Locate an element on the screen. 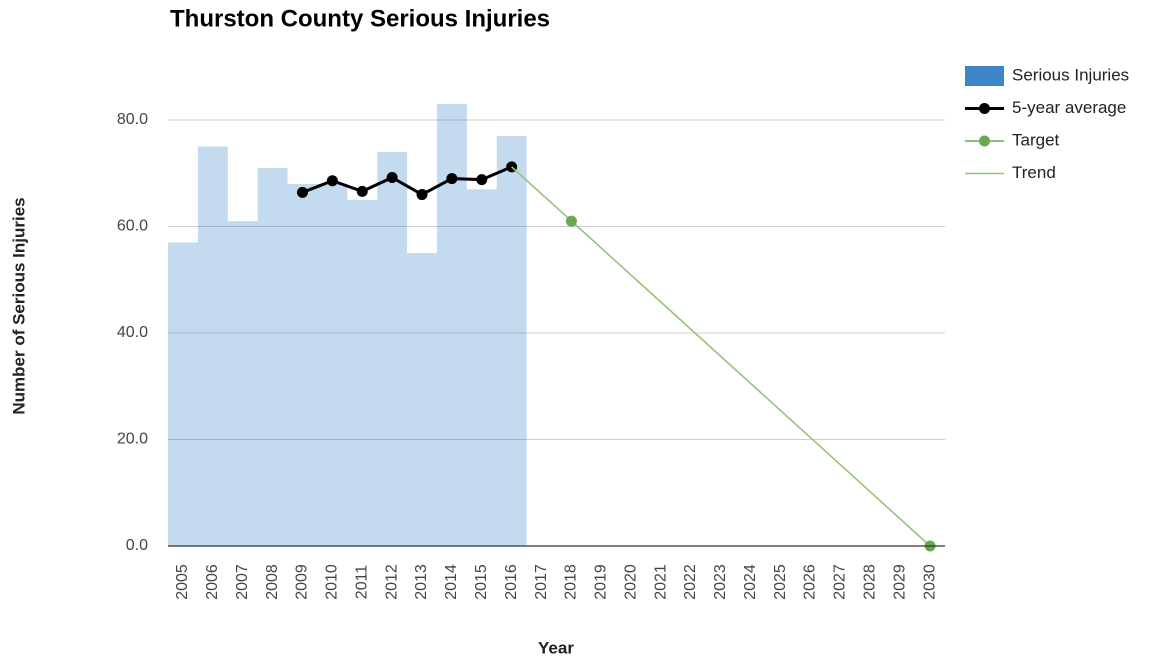 This screenshot has width=1159, height=662. x-tick-label: 2006 is located at coordinates (212, 582).